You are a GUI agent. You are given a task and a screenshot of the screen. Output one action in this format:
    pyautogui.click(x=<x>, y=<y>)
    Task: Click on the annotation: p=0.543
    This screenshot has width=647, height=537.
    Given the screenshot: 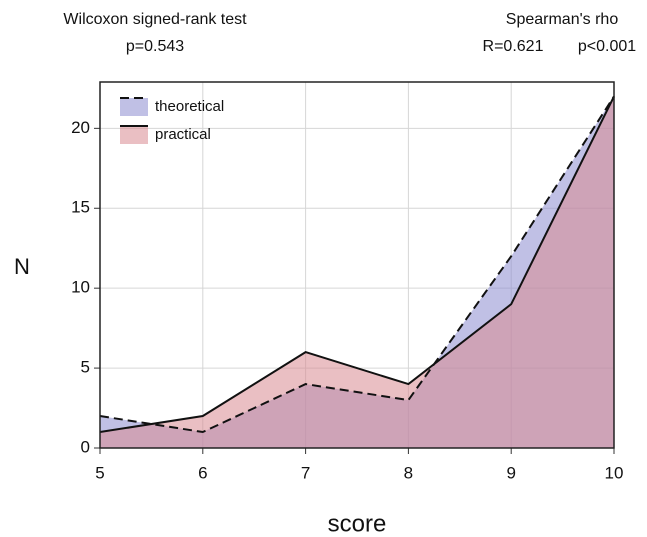 What is the action you would take?
    pyautogui.click(x=155, y=46)
    